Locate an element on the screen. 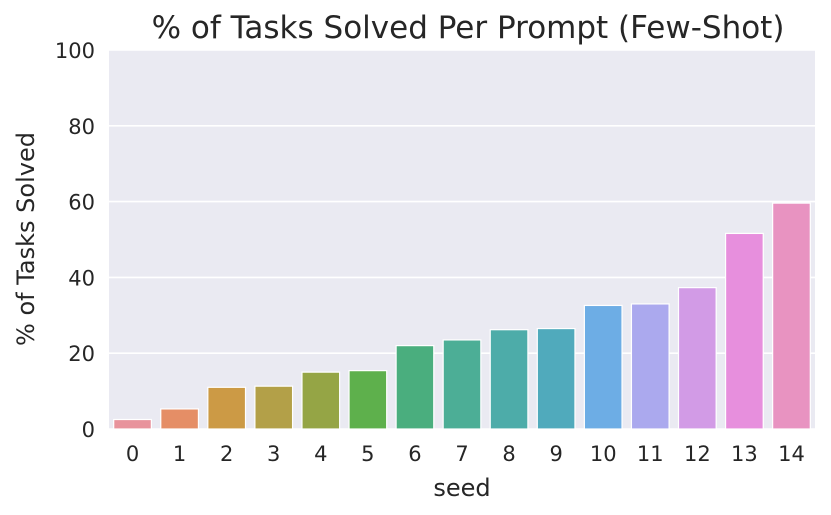 The height and width of the screenshot is (515, 831). y-axis-ticks: 0 20 40 60 80 100 is located at coordinates (75, 240).